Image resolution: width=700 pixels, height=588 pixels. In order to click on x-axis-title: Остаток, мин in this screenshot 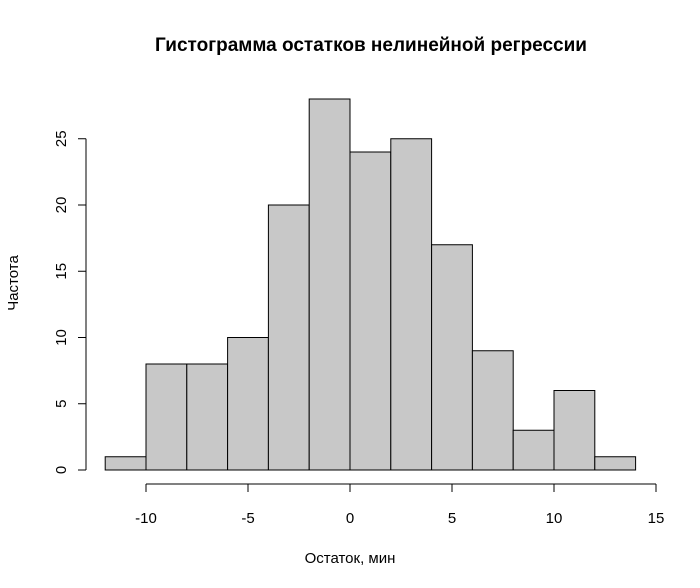, I will do `click(350, 558)`.